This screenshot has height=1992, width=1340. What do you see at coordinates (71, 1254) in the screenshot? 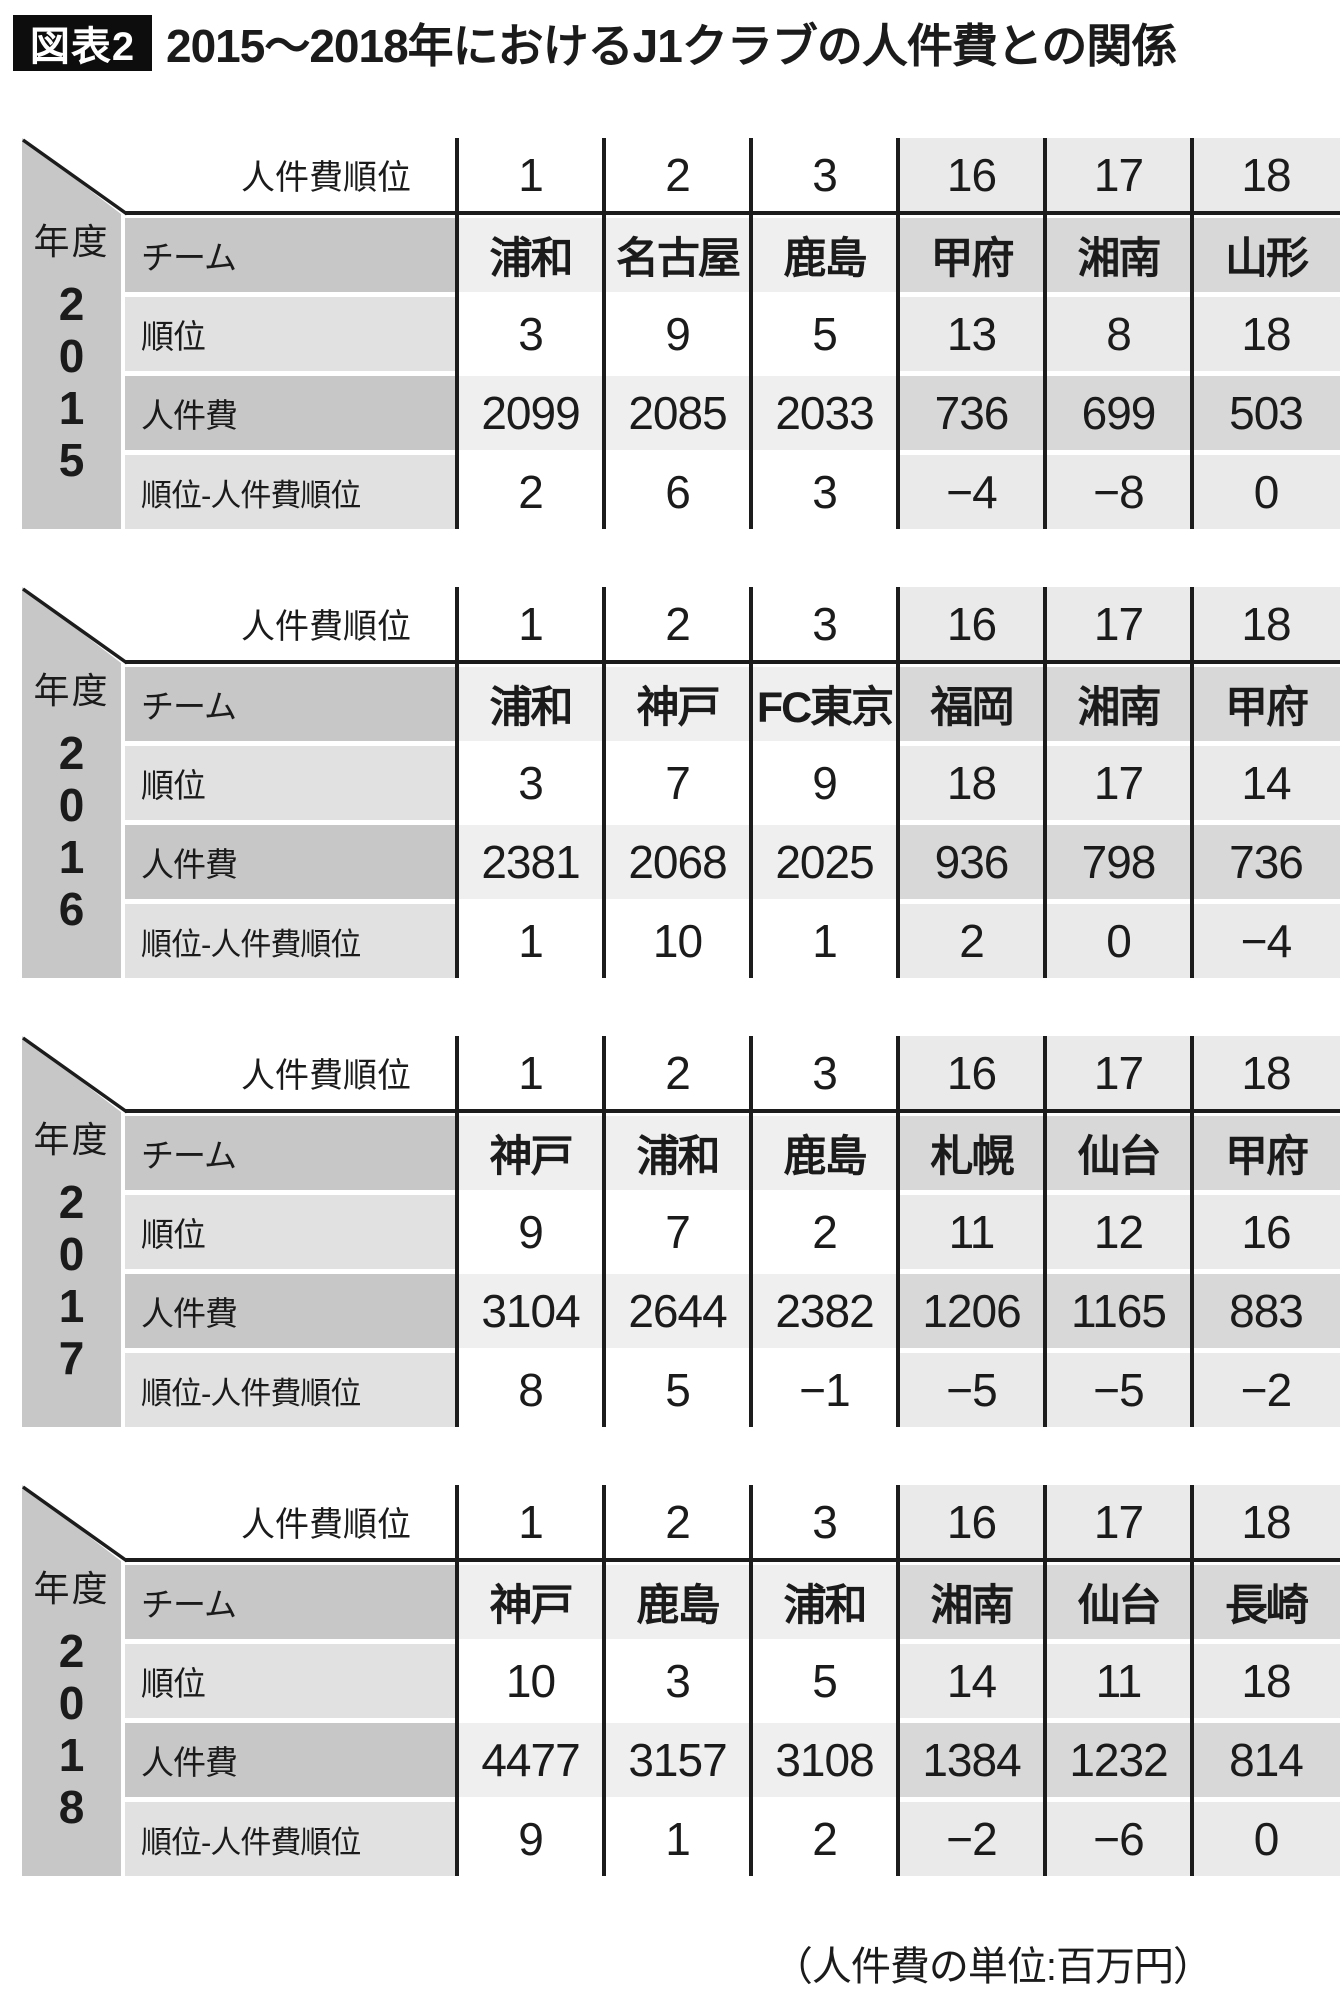
I see `year-digit: 0` at bounding box center [71, 1254].